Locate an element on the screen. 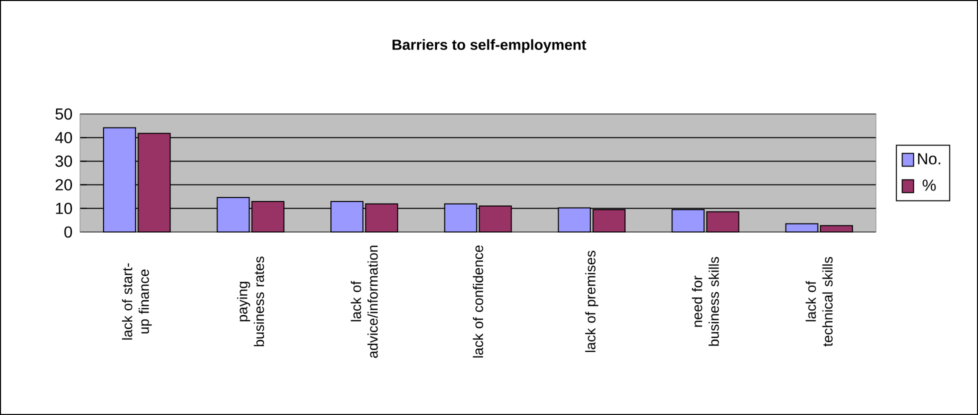  legend-label: % is located at coordinates (929, 185).